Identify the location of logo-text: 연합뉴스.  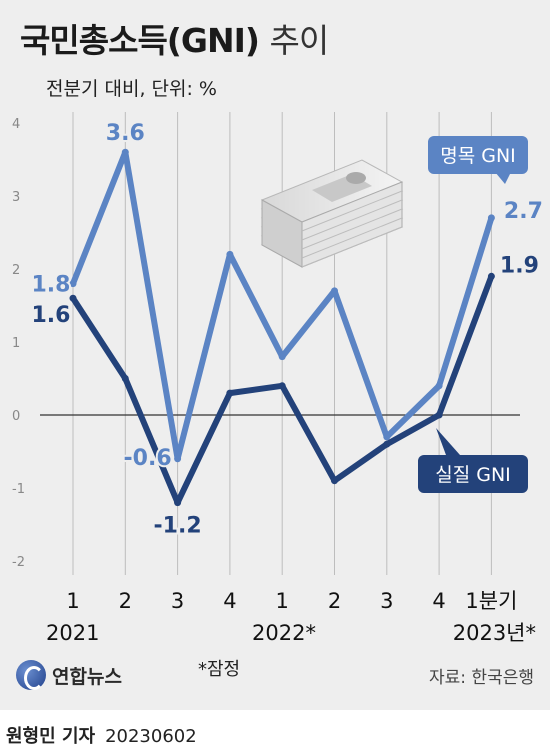
(87, 677).